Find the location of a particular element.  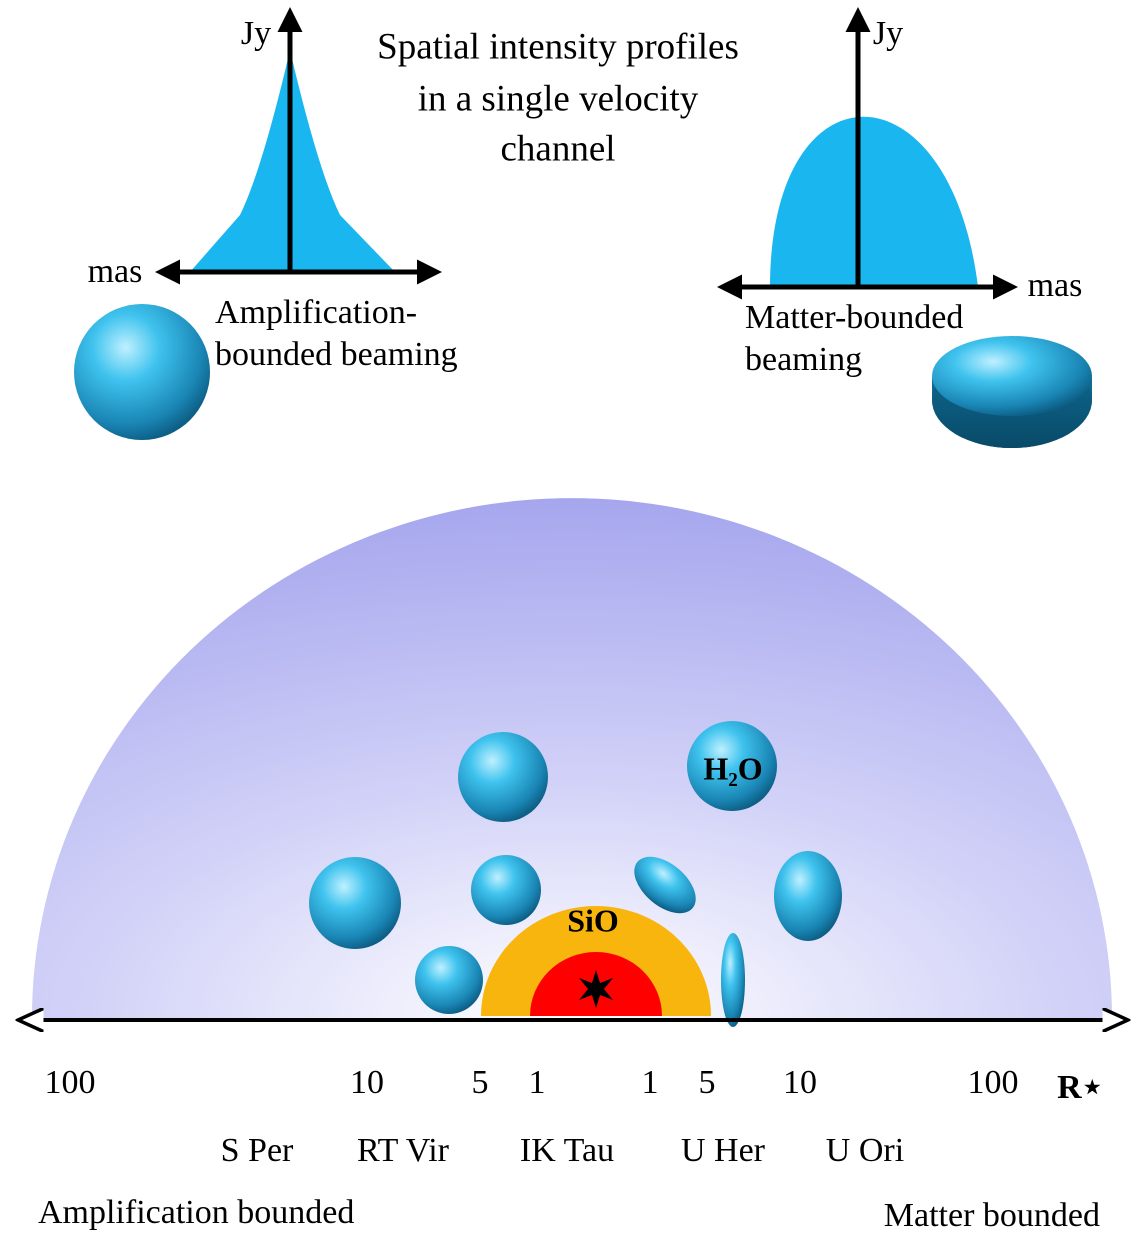

cloud-label: H₂O is located at coordinates (732, 768).